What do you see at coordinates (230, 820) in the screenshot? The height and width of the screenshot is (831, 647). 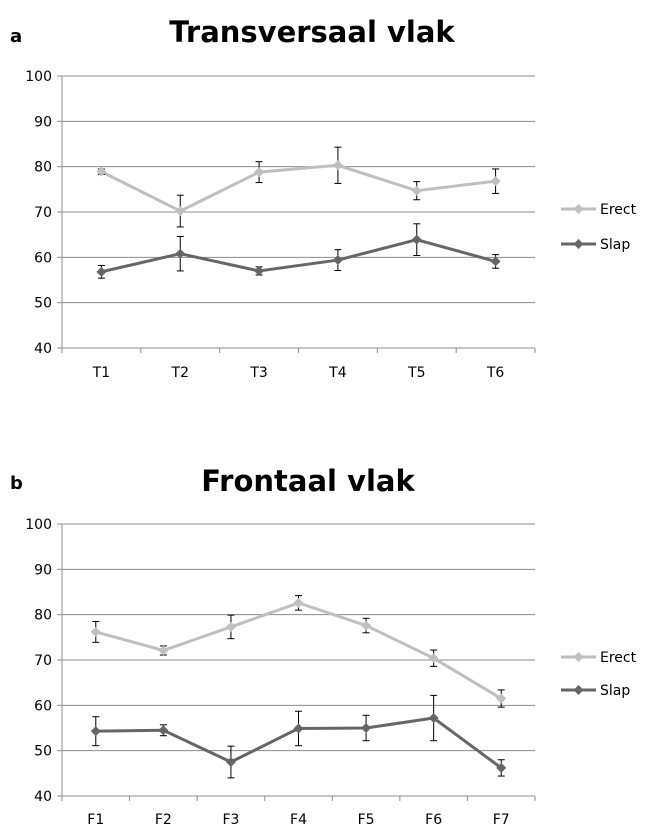 I see `x-tick-label: F3` at bounding box center [230, 820].